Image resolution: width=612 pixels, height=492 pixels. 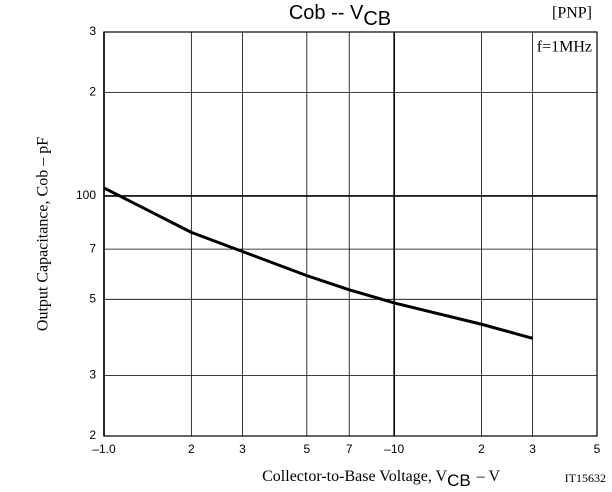 I want to click on x-tick-label: 7, so click(x=349, y=449).